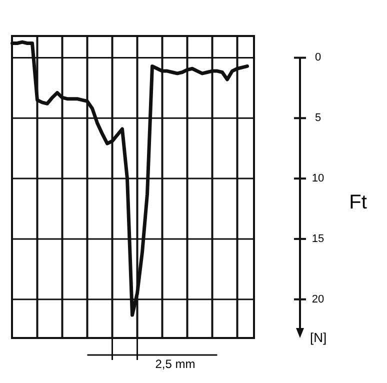  What do you see at coordinates (318, 299) in the screenshot?
I see `y-tick-label: 20` at bounding box center [318, 299].